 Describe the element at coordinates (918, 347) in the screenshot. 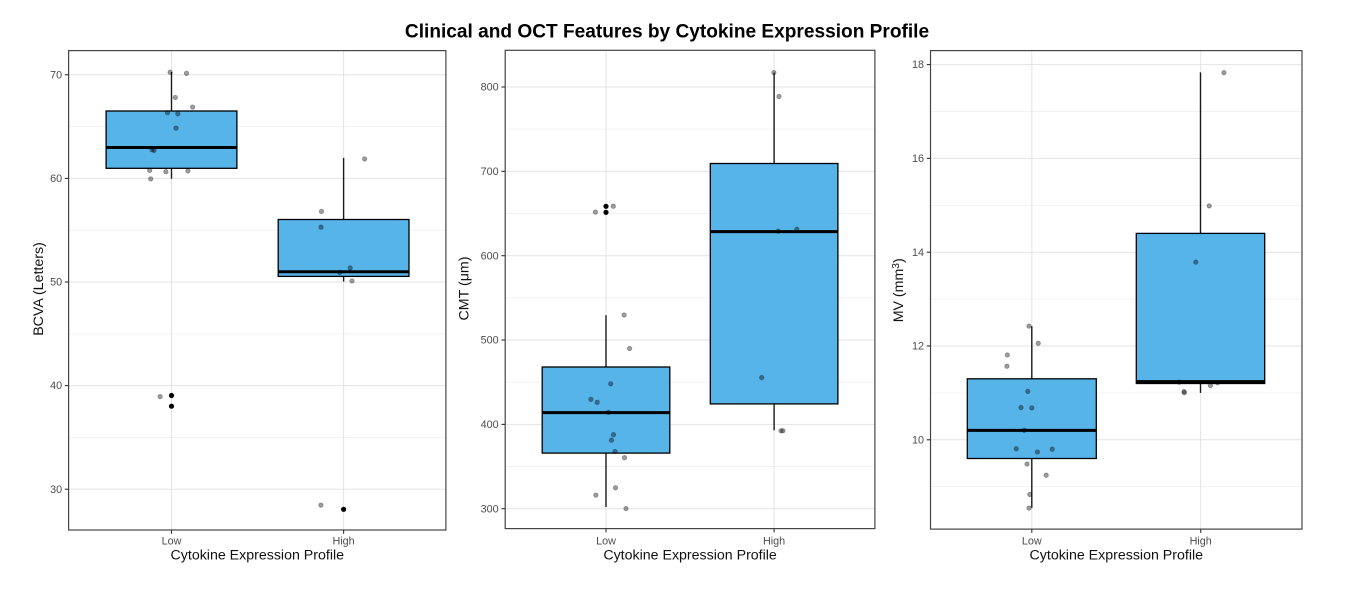

I see `svg-text: 12` at that location.